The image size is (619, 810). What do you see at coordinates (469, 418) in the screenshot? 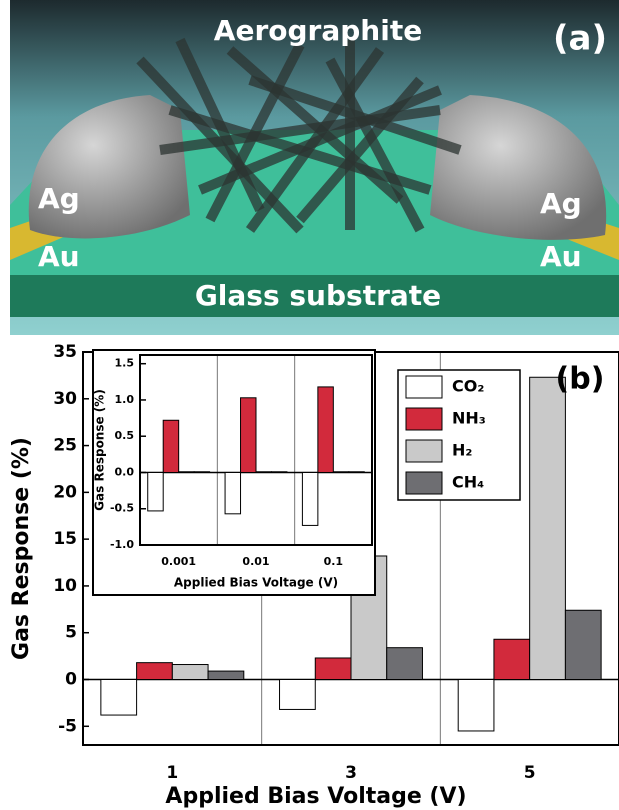
I see `legend-label: NH₃` at bounding box center [469, 418].